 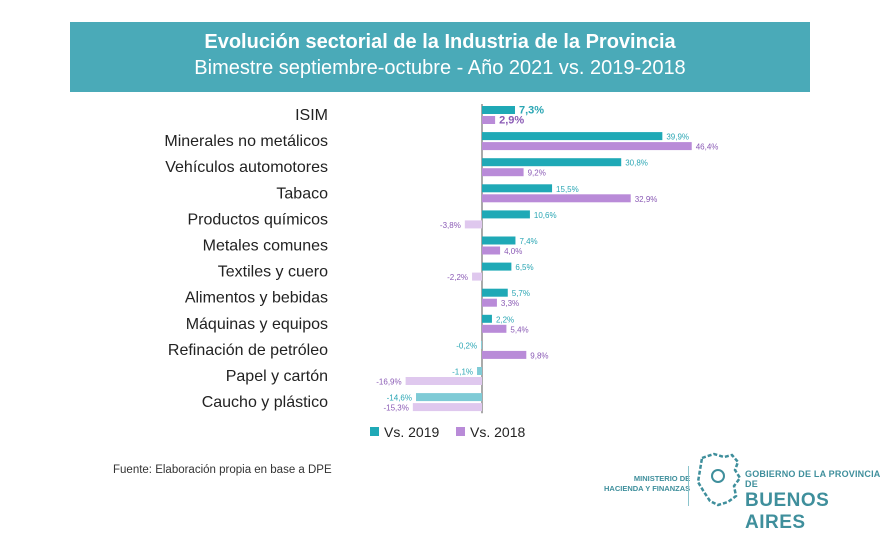 What do you see at coordinates (462, 372) in the screenshot?
I see `data-label: -1,1%` at bounding box center [462, 372].